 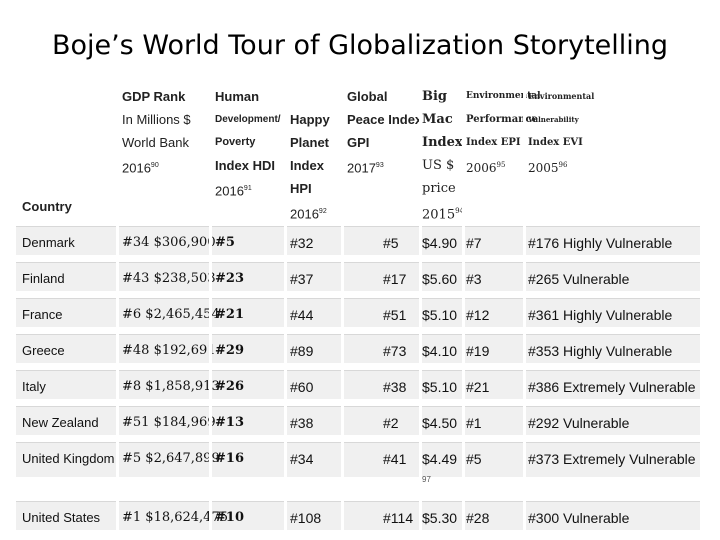 What do you see at coordinates (437, 119) in the screenshot?
I see `header-bigmac-line: Mac` at bounding box center [437, 119].